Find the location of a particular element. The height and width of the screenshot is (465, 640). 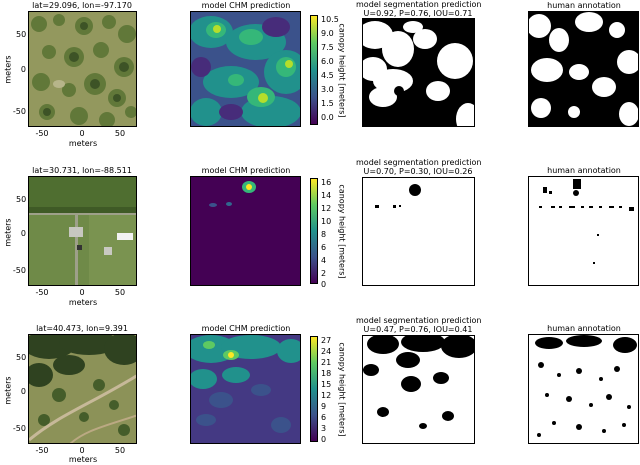

seg-metrics: U=0.47, P=0.76, IOU=0.41 is located at coordinates (418, 329).